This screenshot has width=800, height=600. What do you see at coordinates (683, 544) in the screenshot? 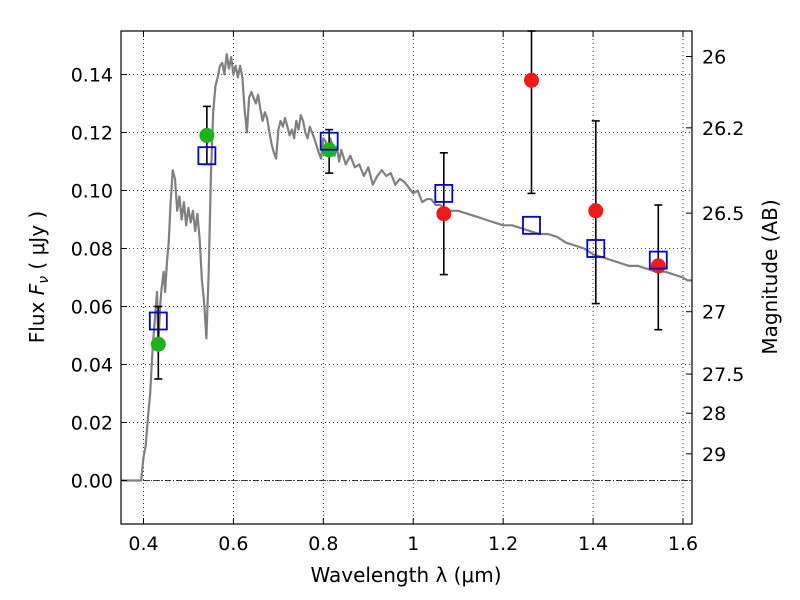
I see `x-tick-label: 1.6` at bounding box center [683, 544].